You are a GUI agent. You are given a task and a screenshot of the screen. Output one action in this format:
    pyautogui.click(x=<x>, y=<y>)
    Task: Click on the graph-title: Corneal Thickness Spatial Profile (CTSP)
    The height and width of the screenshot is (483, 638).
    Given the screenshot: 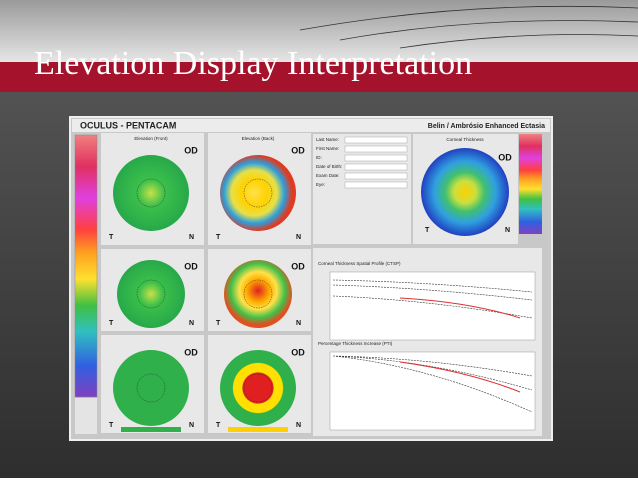 What is the action you would take?
    pyautogui.click(x=359, y=263)
    